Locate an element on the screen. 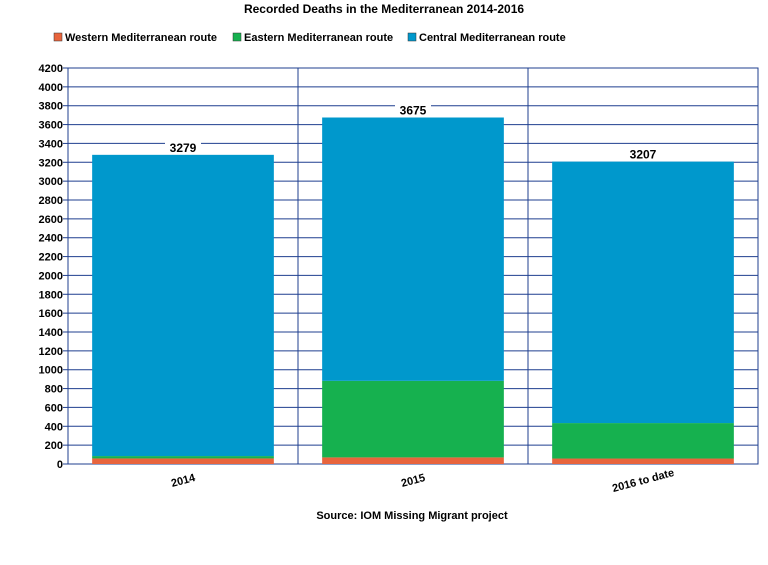 Image resolution: width=768 pixels, height=565 pixels. y-tick-label: 2600 is located at coordinates (51, 220).